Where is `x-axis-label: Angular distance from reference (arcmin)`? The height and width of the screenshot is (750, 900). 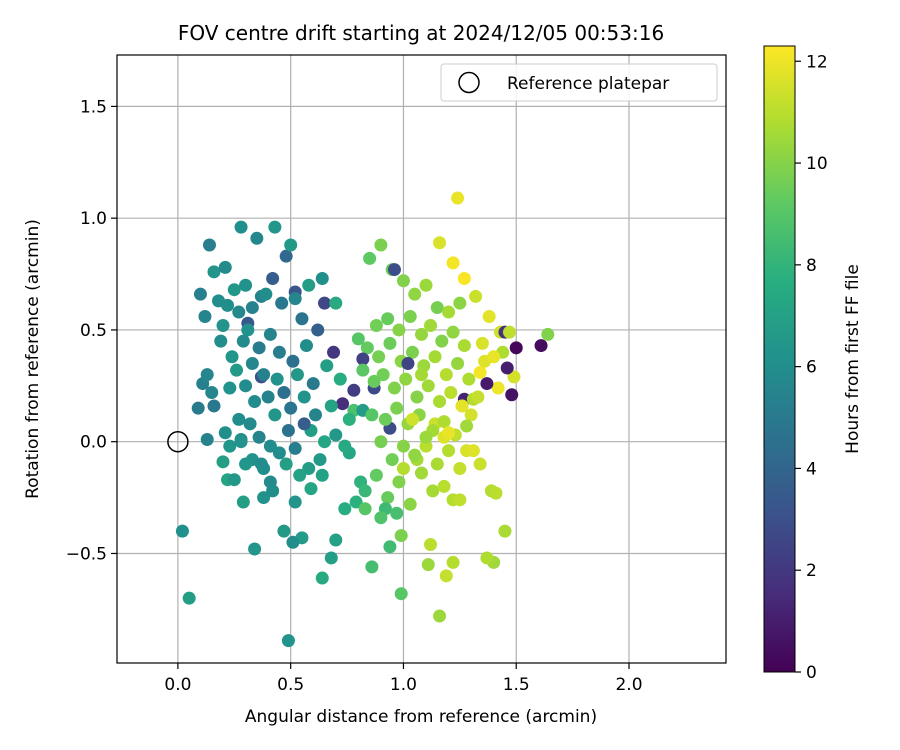
x-axis-label: Angular distance from reference (arcmin) is located at coordinates (421, 717).